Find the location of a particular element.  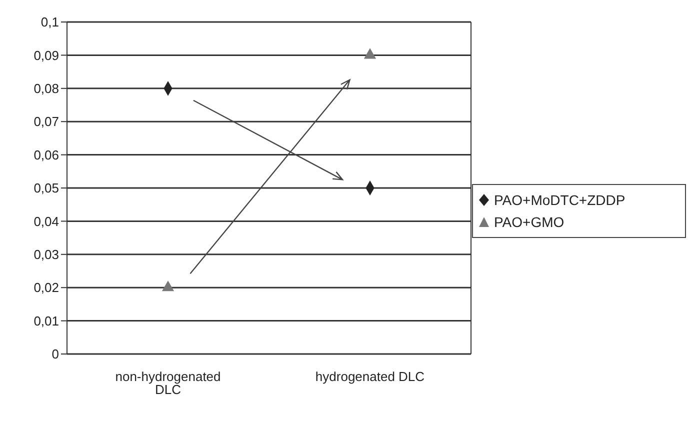

y-tick-label: 0 is located at coordinates (55, 354).